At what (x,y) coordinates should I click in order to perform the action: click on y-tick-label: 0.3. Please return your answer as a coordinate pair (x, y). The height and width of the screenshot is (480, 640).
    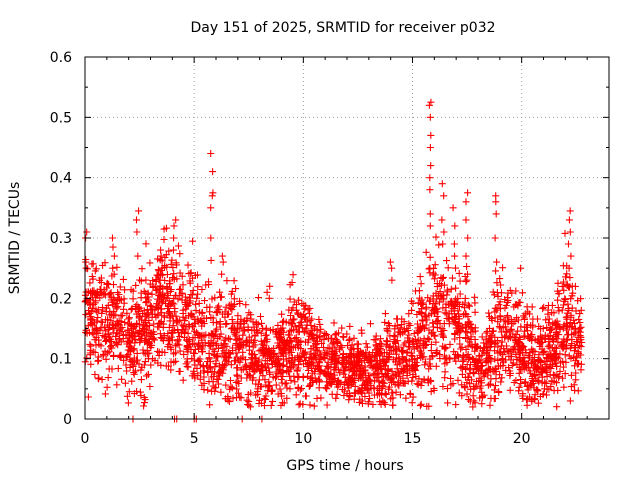
    Looking at the image, I should click on (61, 239).